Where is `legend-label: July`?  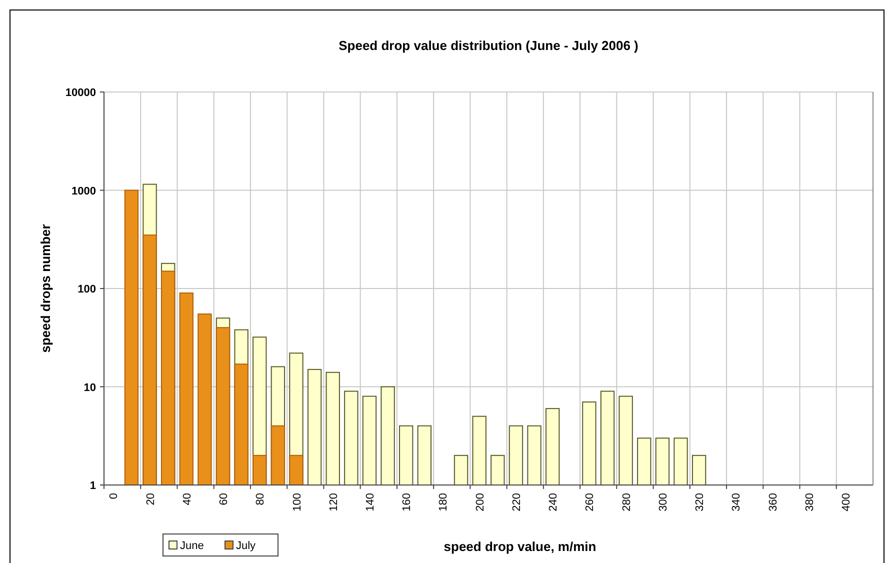 legend-label: July is located at coordinates (246, 546).